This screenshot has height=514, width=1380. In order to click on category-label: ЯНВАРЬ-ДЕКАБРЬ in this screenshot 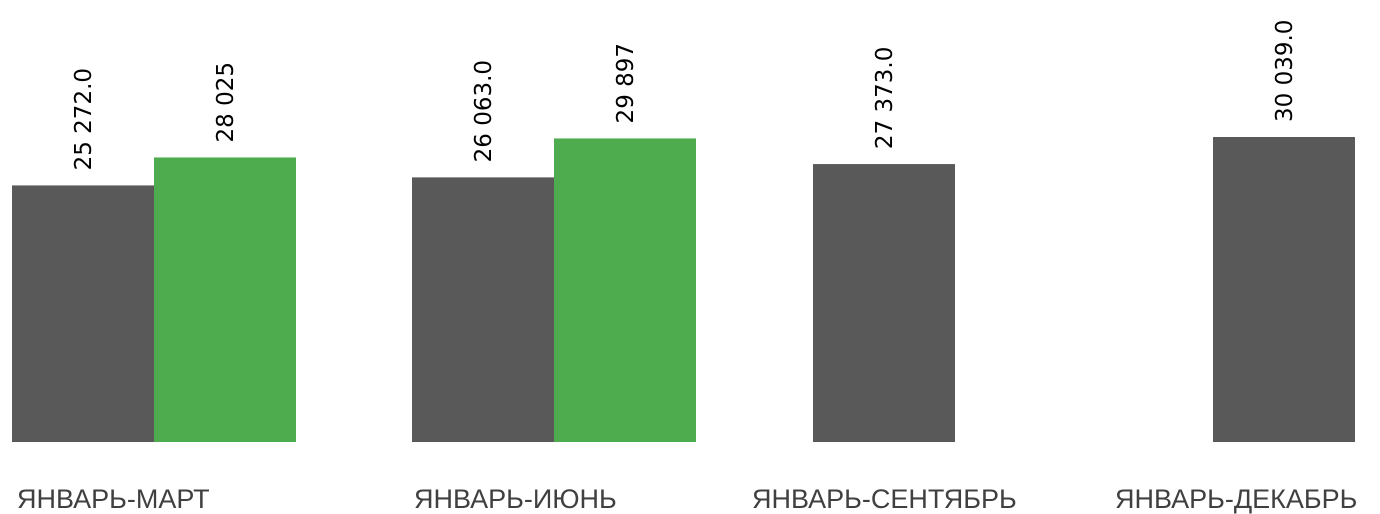, I will do `click(1236, 499)`.